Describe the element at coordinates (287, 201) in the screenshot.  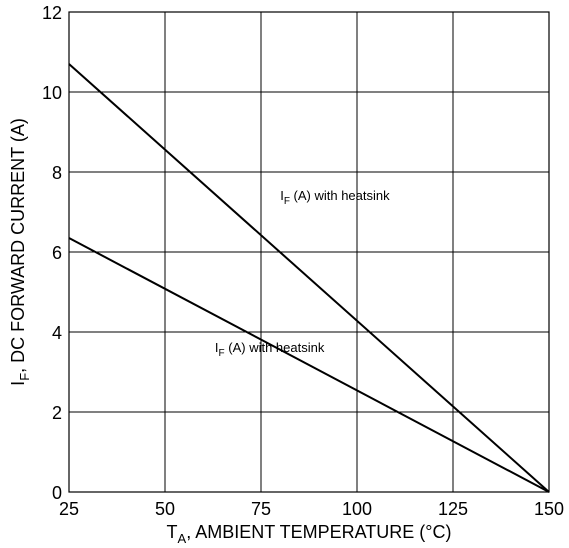
I see `annotation-0-sub: F` at that location.